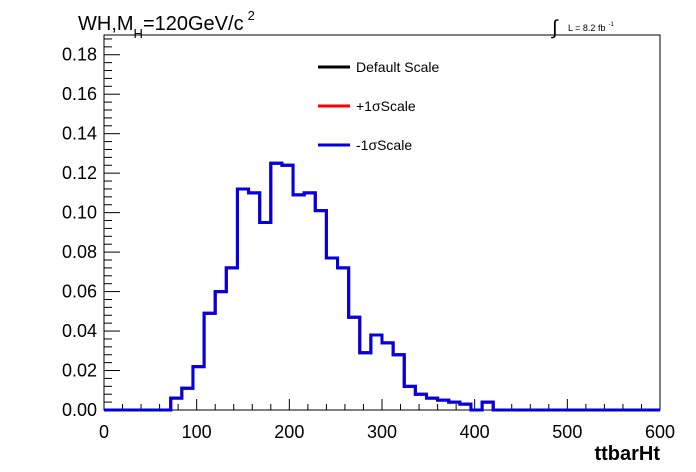  What do you see at coordinates (627, 454) in the screenshot?
I see `x-axis-title: ttbarHt` at bounding box center [627, 454].